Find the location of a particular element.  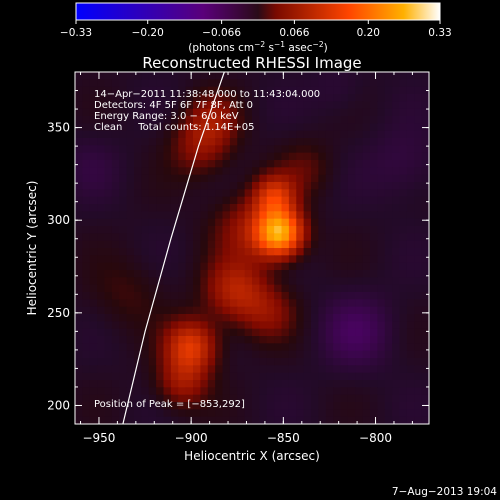

x-tick-label: −950 is located at coordinates (98, 438).